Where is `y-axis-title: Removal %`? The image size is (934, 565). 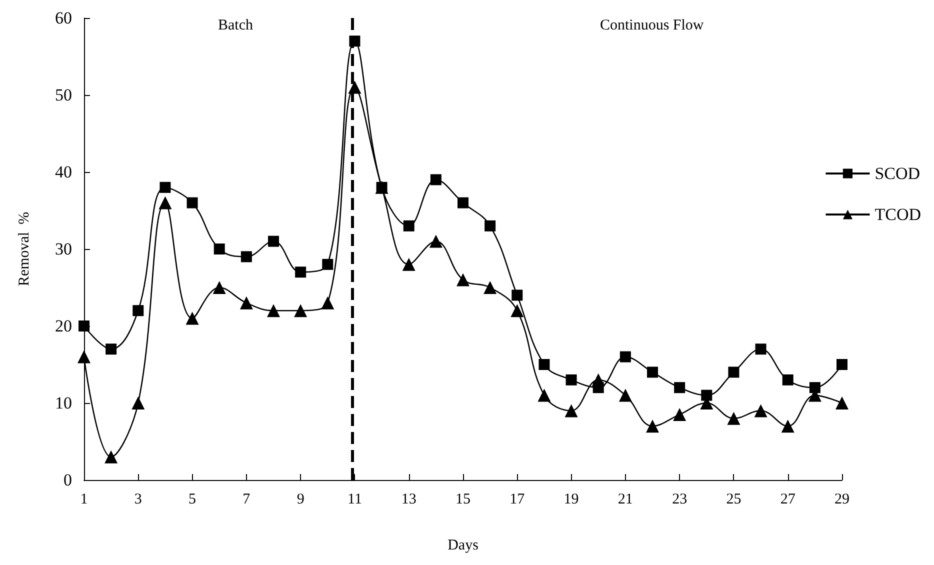
y-axis-title: Removal % is located at coordinates (24, 249).